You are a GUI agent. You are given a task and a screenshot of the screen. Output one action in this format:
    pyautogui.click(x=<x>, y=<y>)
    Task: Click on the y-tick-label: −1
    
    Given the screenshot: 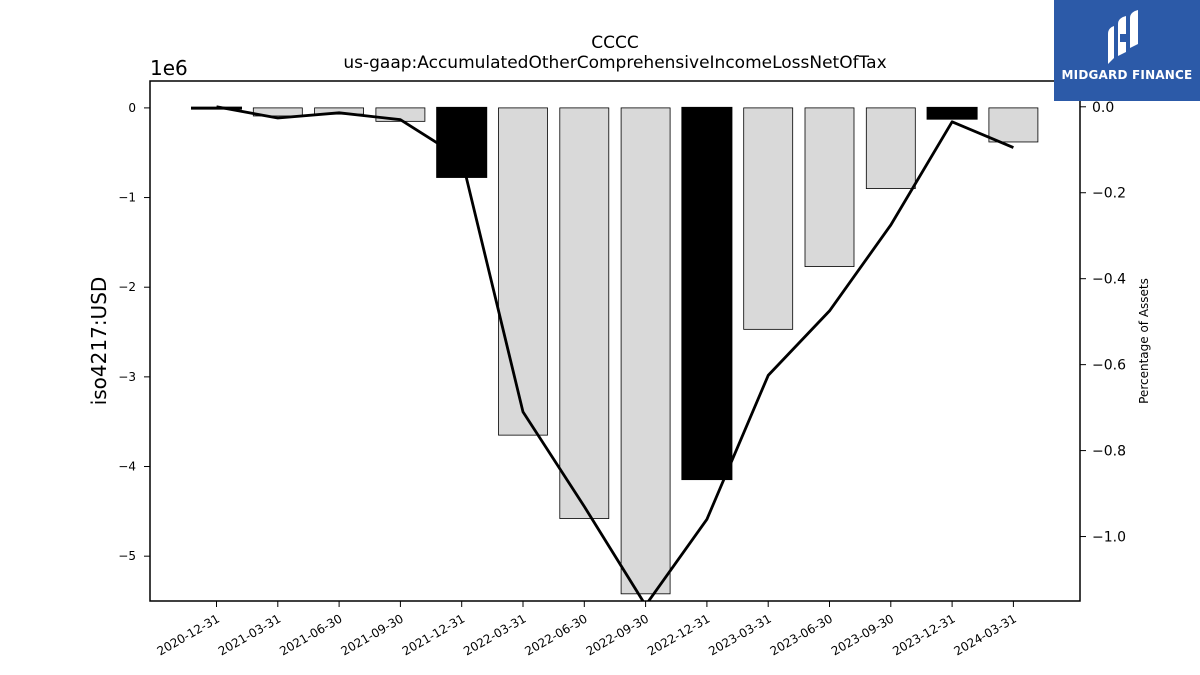 What is the action you would take?
    pyautogui.click(x=127, y=198)
    